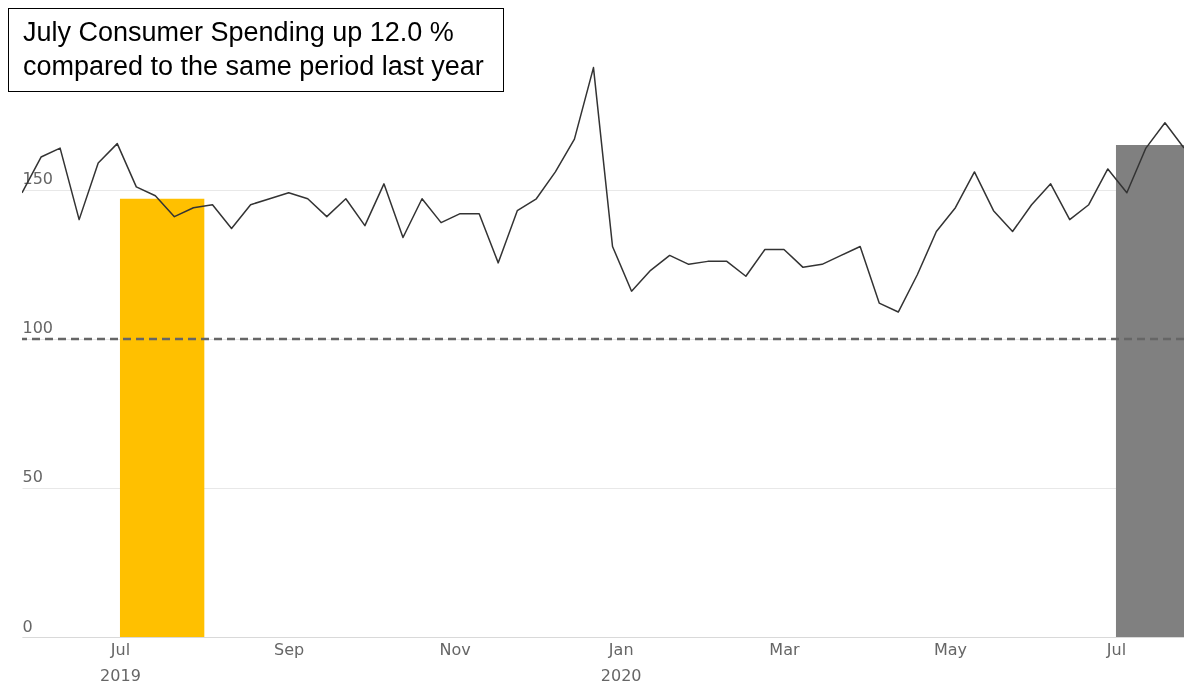 The height and width of the screenshot is (687, 1184). What do you see at coordinates (27, 626) in the screenshot?
I see `y-tick-label: 0` at bounding box center [27, 626].